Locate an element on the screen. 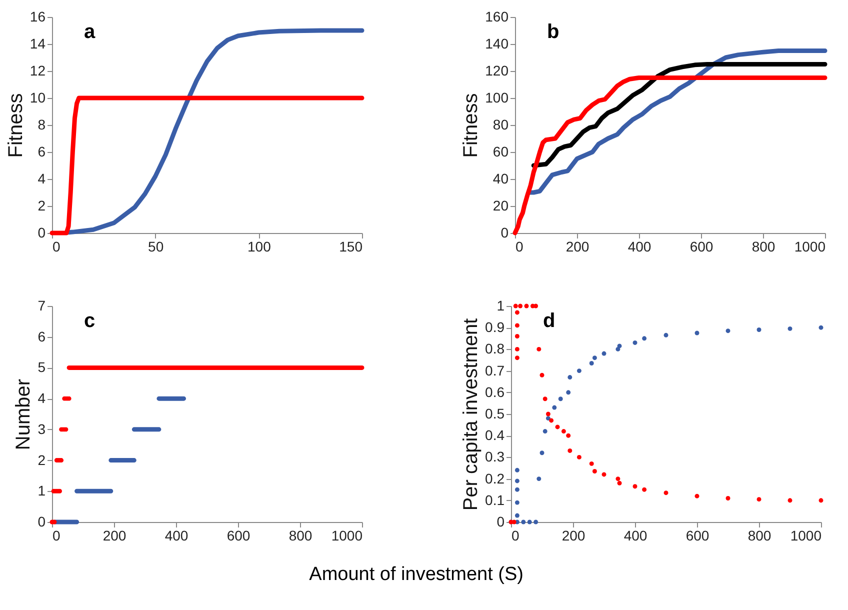 This screenshot has width=848, height=610. y-tick-label: 8 is located at coordinates (42, 124).